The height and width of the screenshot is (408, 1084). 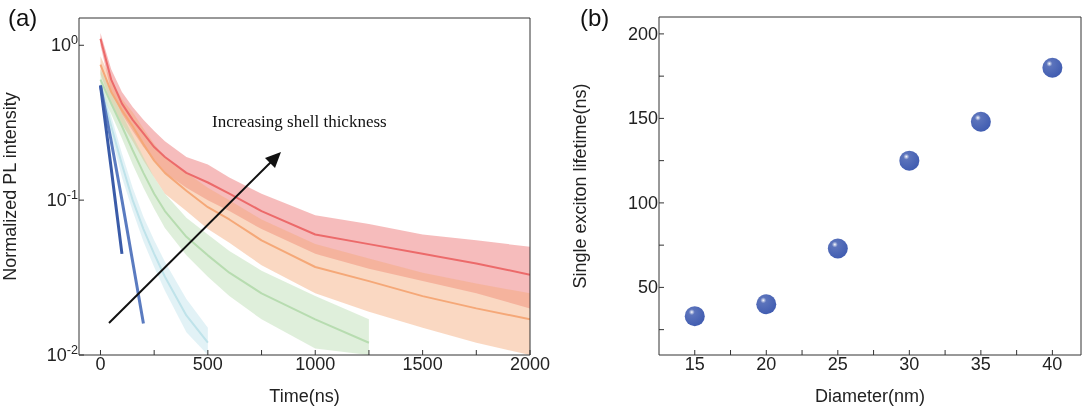 What do you see at coordinates (580, 186) in the screenshot?
I see `y-axis-title: Single exciton lifetime(ns)` at bounding box center [580, 186].